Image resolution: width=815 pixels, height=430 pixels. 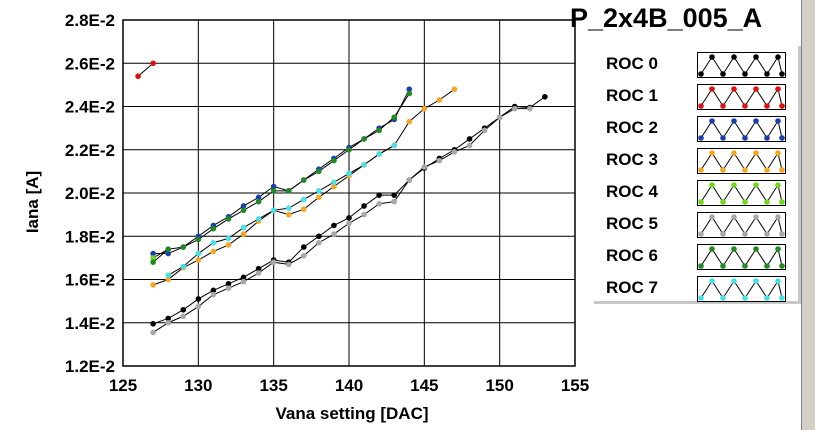 I want to click on legend-item: ROC 3, so click(x=694, y=160).